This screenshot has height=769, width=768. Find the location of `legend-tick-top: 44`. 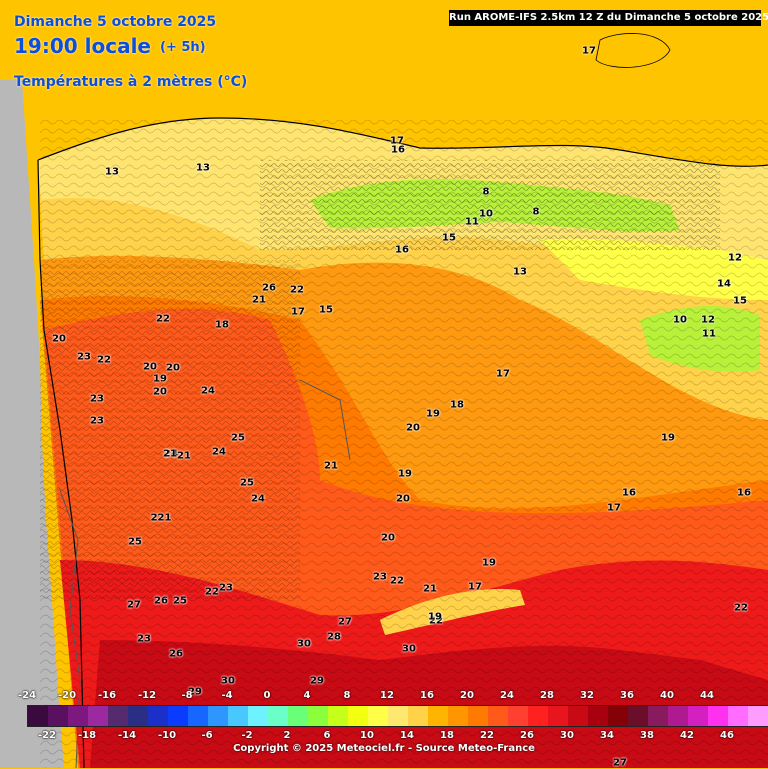

legend-tick-top: 44 is located at coordinates (707, 695).